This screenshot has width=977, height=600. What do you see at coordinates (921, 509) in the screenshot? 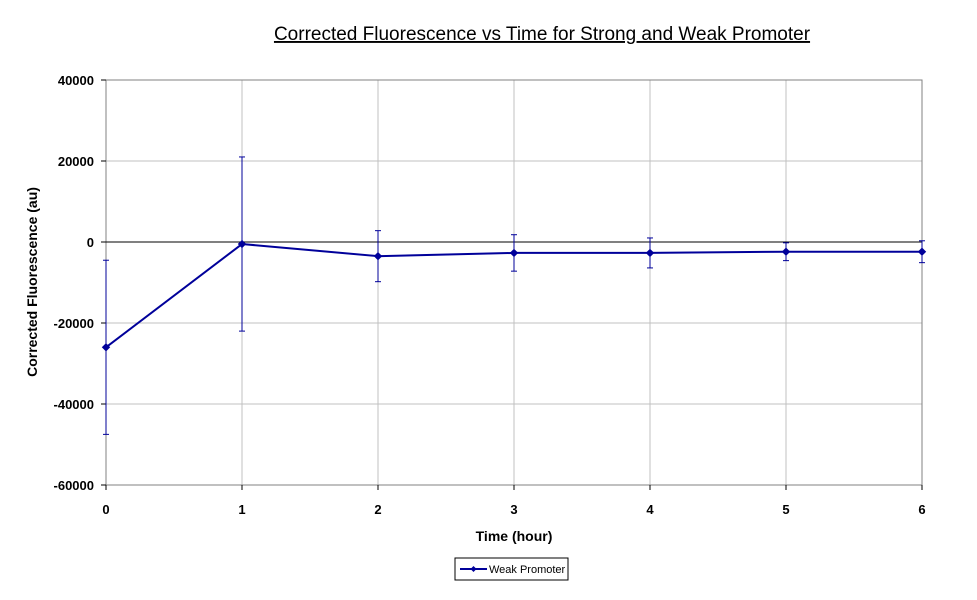
I see `x-tick-label: 6` at bounding box center [921, 509].